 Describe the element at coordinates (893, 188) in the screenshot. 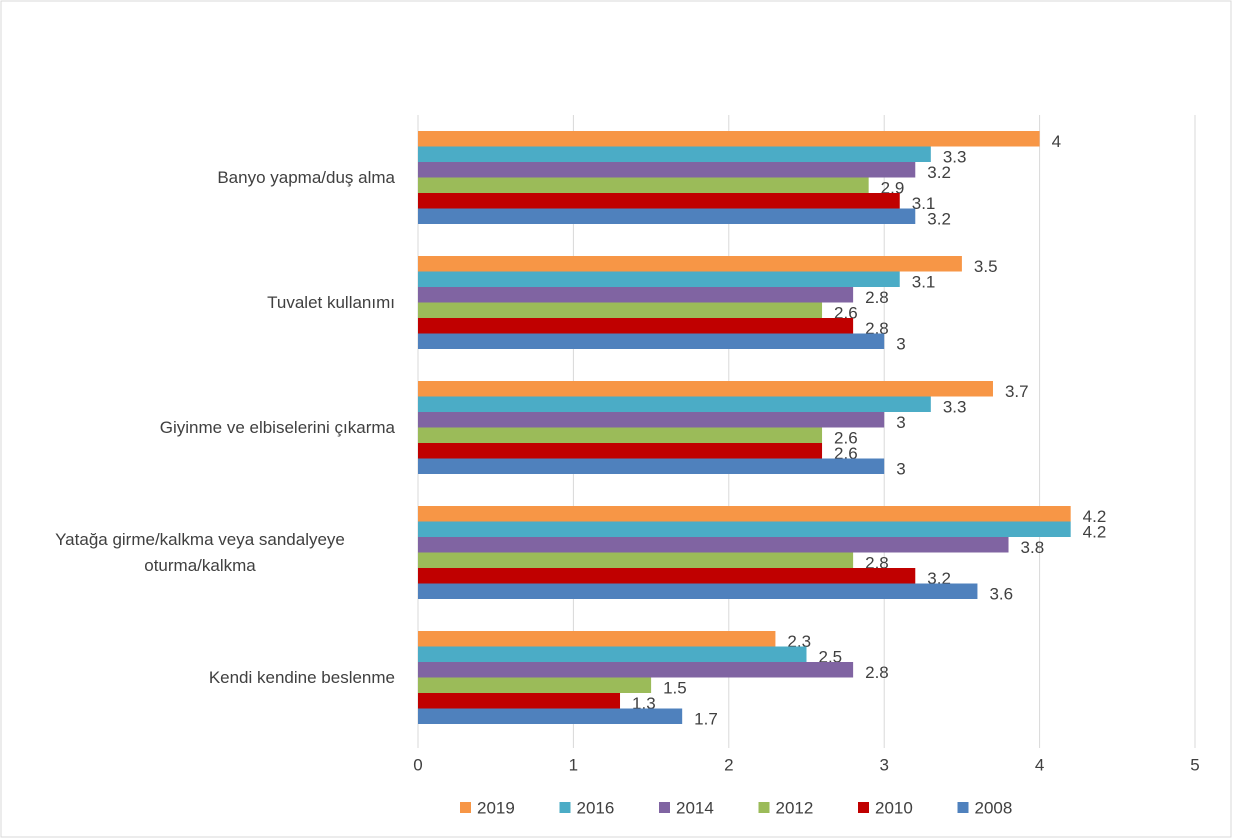

I see `data-label: 2.9` at that location.